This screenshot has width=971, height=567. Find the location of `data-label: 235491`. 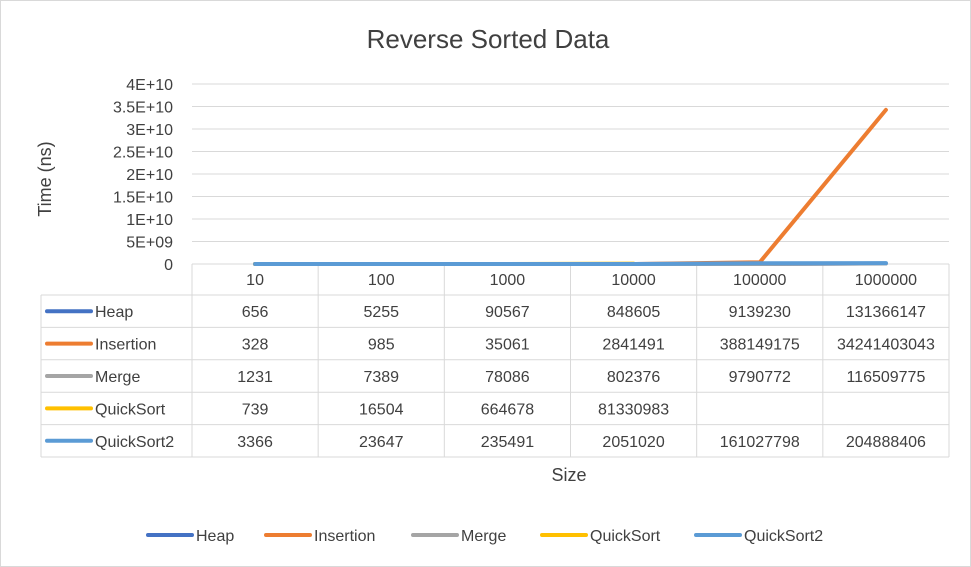

data-label: 235491 is located at coordinates (507, 442).